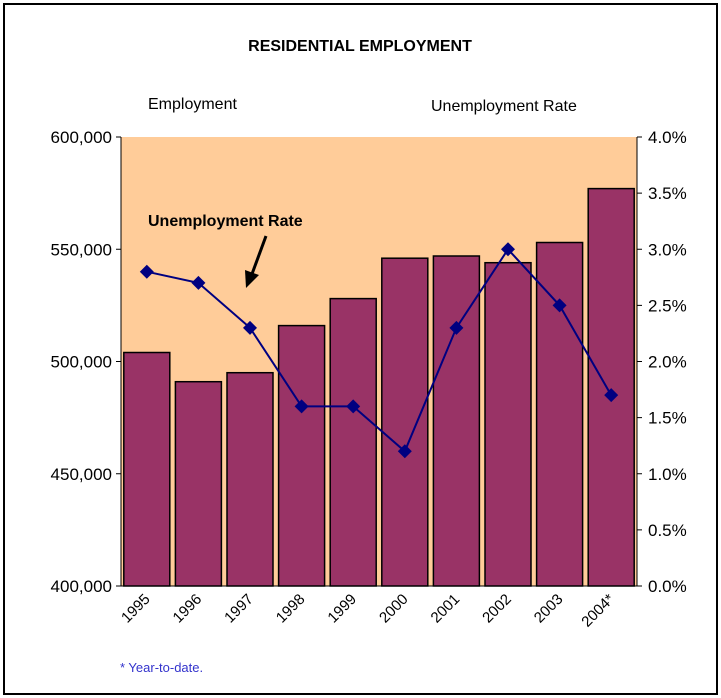  Describe the element at coordinates (667, 530) in the screenshot. I see `right-tick-label: 0.5%` at that location.